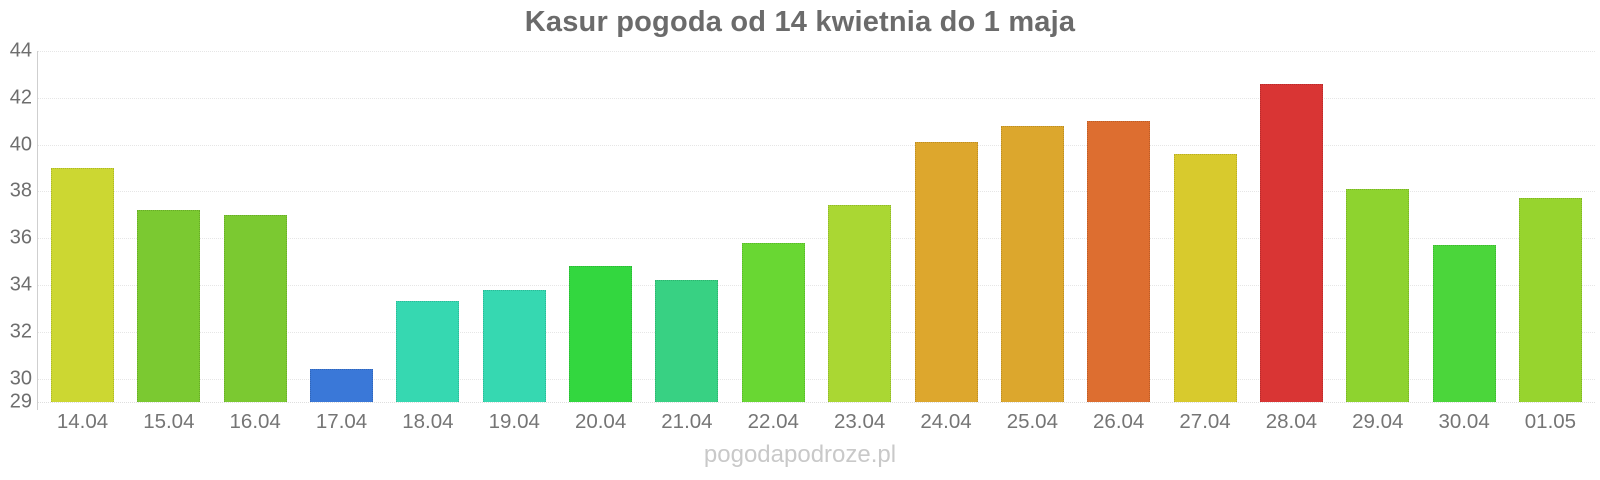 This screenshot has width=1600, height=480. I want to click on x-axis-label-20-04: 20.04, so click(600, 421).